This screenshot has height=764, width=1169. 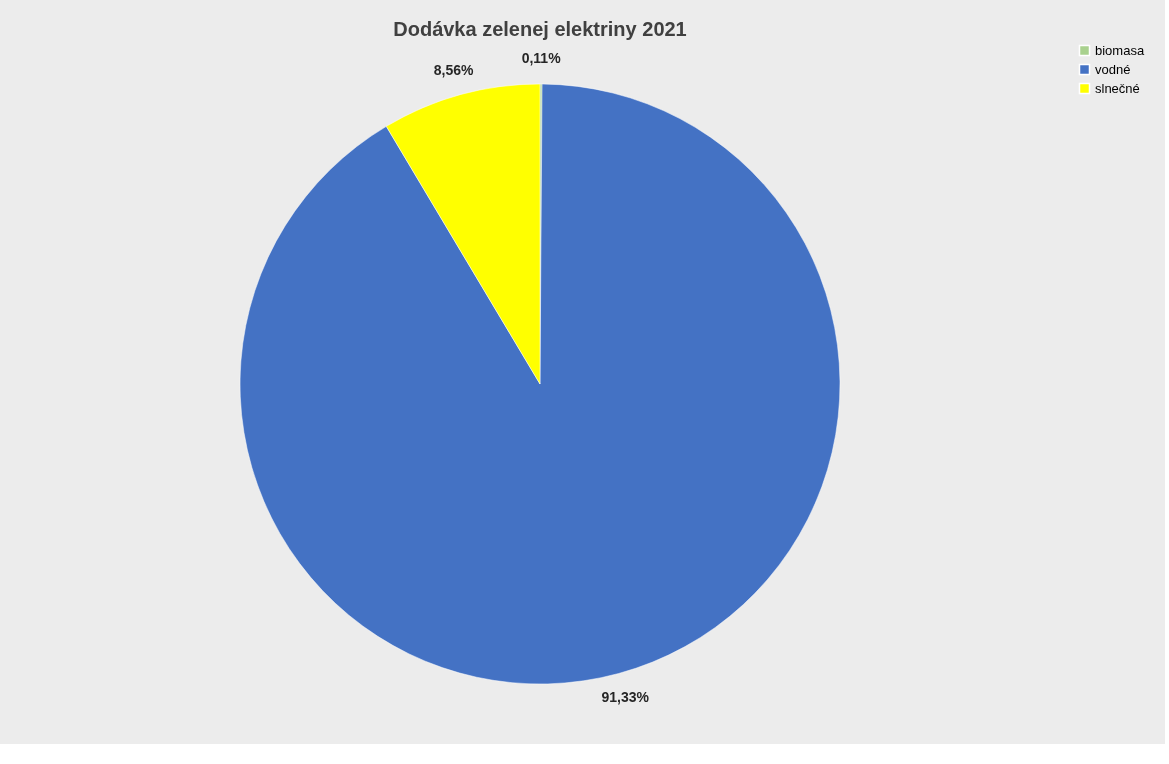 What do you see at coordinates (540, 29) in the screenshot?
I see `chart-title: Dodávka zelenej elektriny 2021` at bounding box center [540, 29].